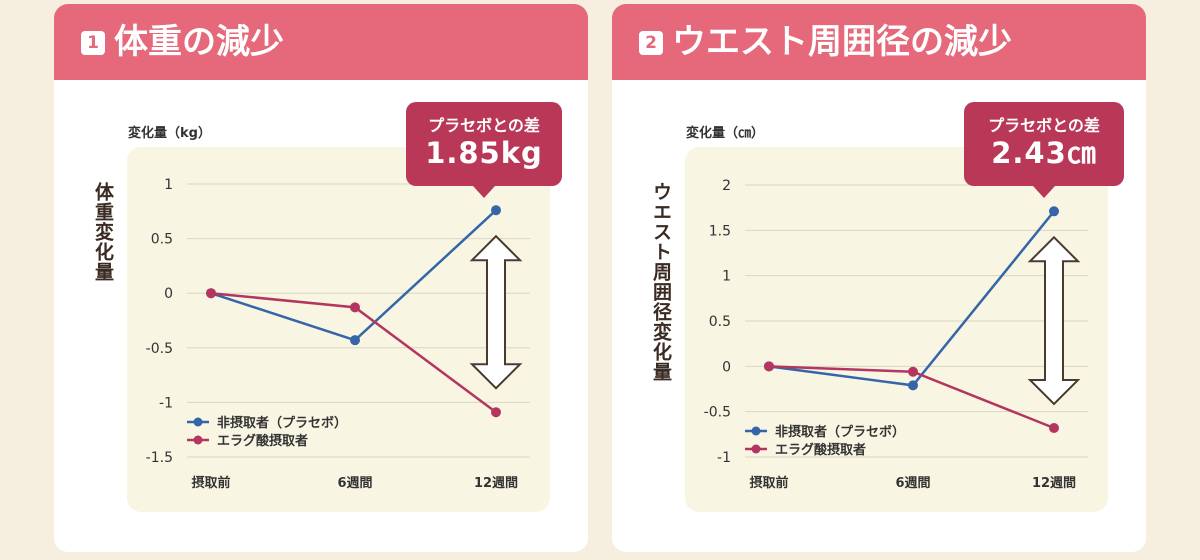 The width and height of the screenshot is (1200, 560). I want to click on y-tick-label: -1.5, so click(159, 458).